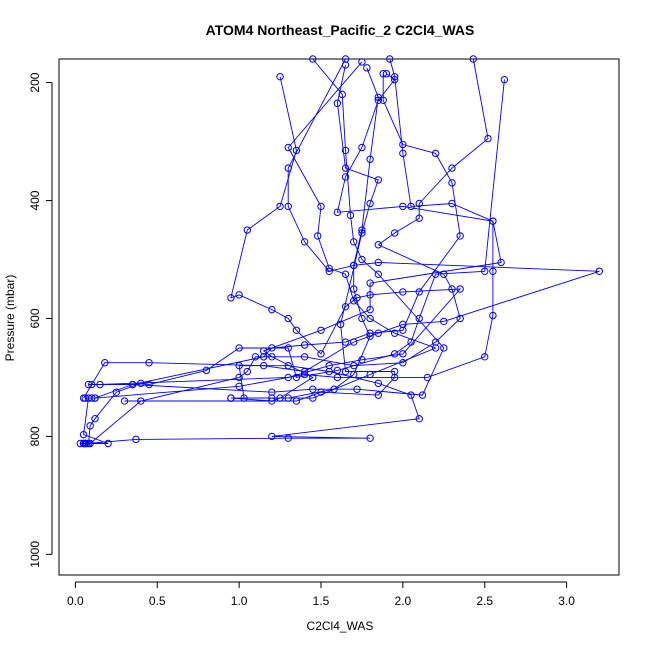 This screenshot has height=650, width=650. I want to click on x-axis-label: C2Cl4_WAS, so click(340, 626).